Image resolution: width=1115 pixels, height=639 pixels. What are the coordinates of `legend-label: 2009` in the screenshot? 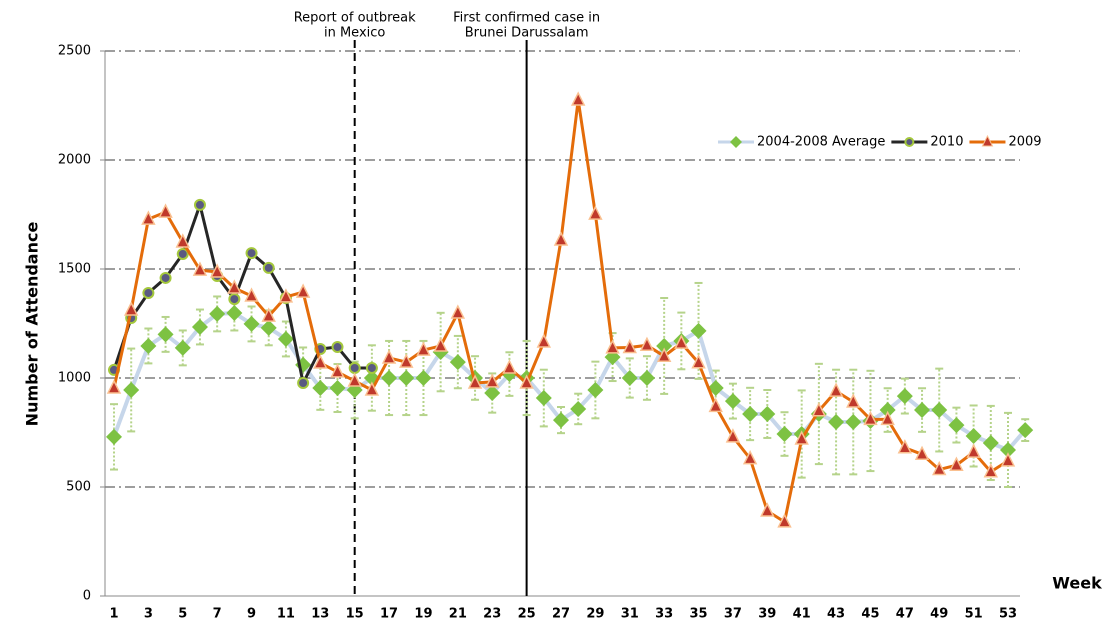 It's located at (1024, 142).